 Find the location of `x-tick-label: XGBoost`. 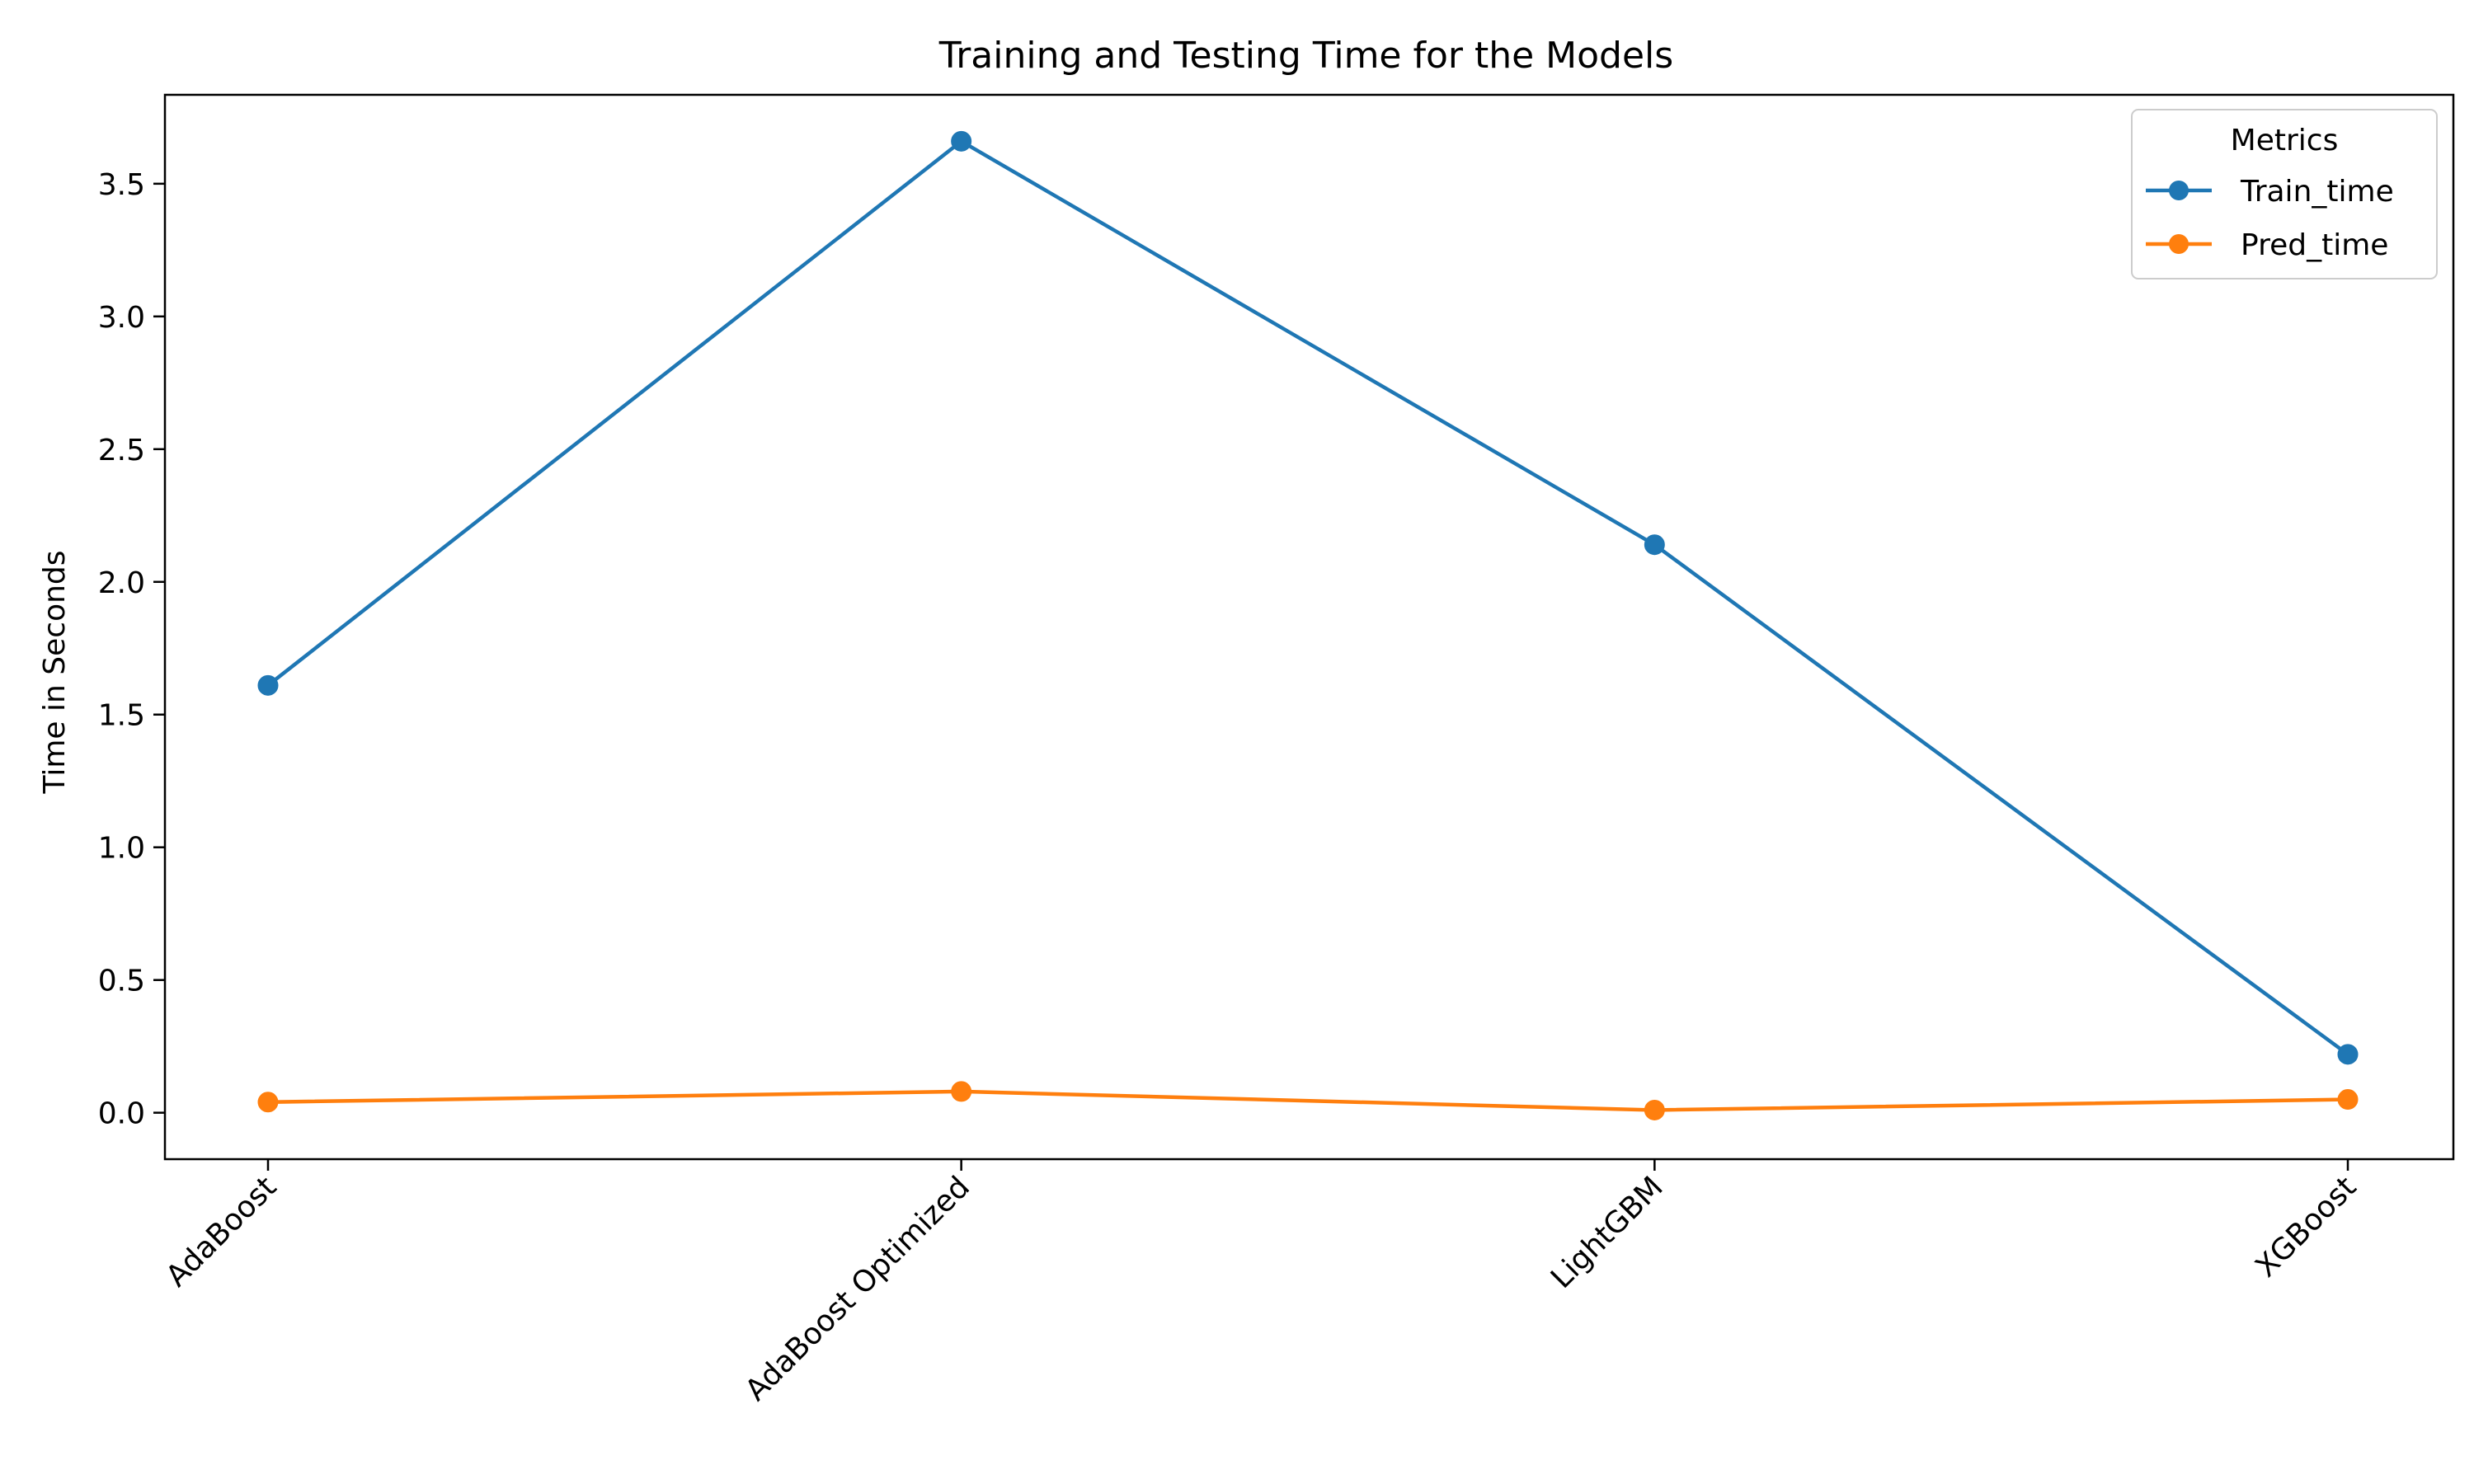

x-tick-label: XGBoost is located at coordinates (2306, 1227).